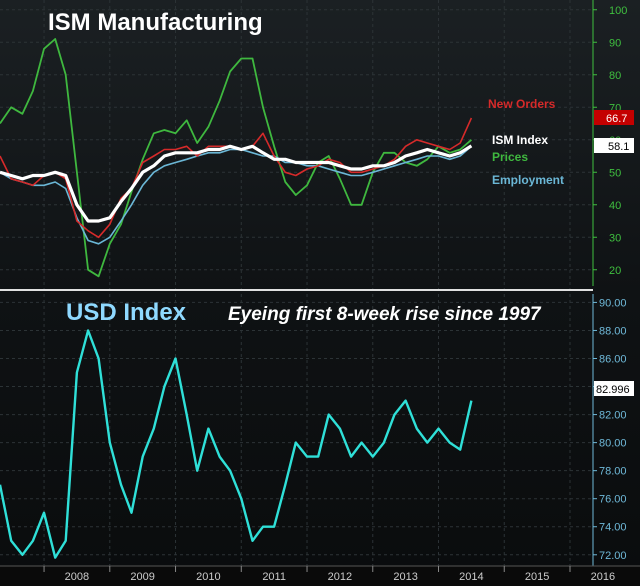 Image resolution: width=640 pixels, height=586 pixels. I want to click on xtick-label: 2016, so click(603, 577).